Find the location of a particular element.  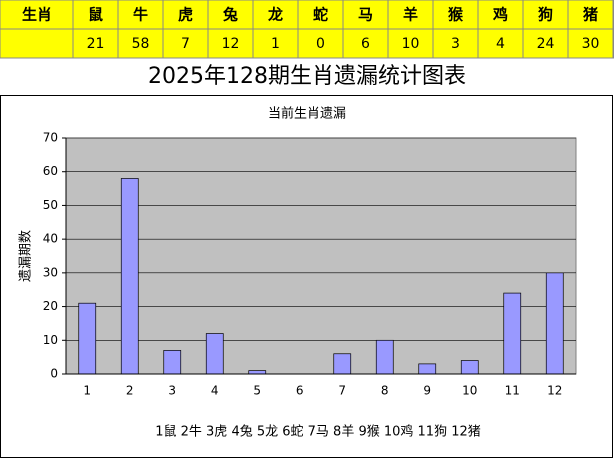

table-value: 7 is located at coordinates (185, 44).